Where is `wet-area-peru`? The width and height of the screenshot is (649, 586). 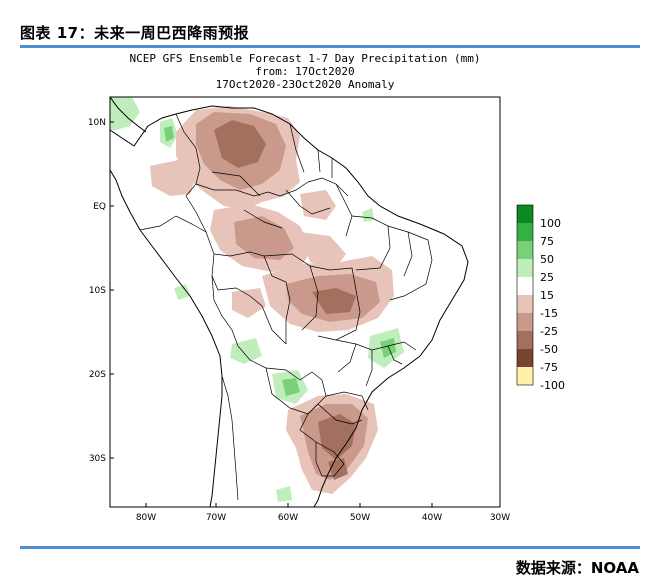 wet-area-peru is located at coordinates (182, 292).